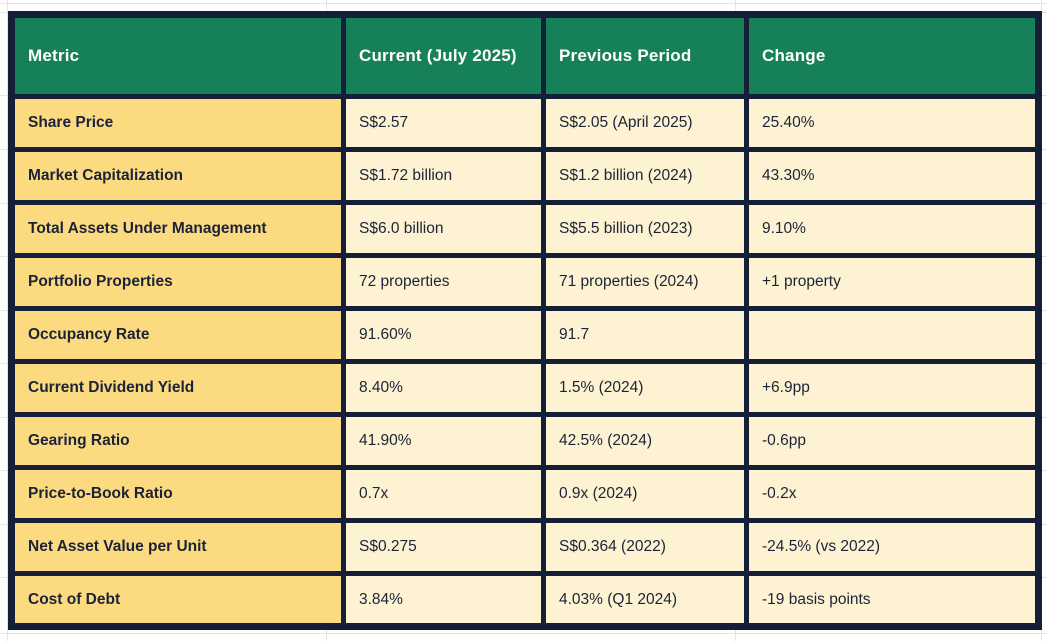  I want to click on metric-name-cell: Market Capitalization, so click(177, 176).